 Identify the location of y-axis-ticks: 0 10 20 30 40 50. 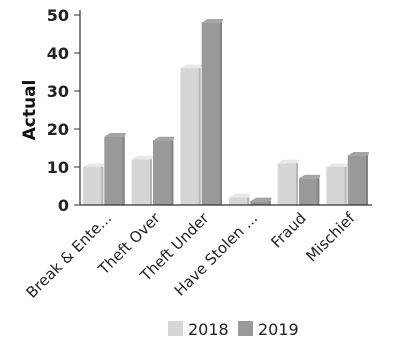
(63, 110).